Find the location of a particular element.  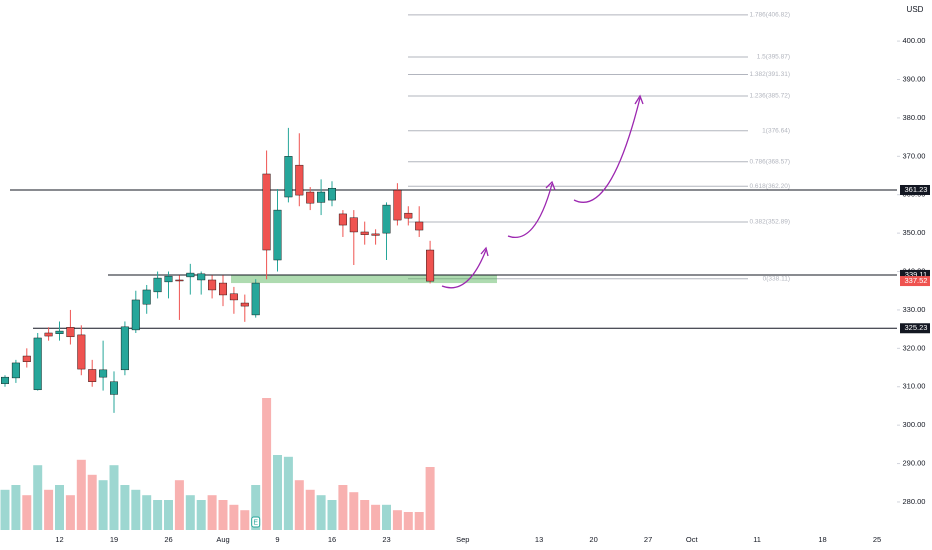

earnings-badge is located at coordinates (256, 522).